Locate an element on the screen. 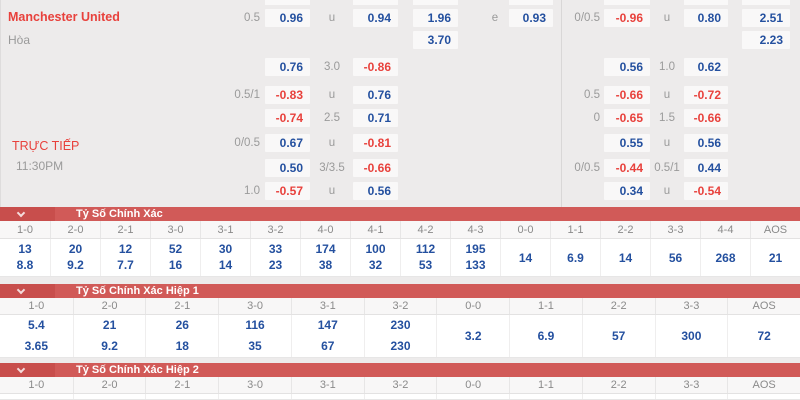 The image size is (800, 400). score-column is located at coordinates (36, 396).